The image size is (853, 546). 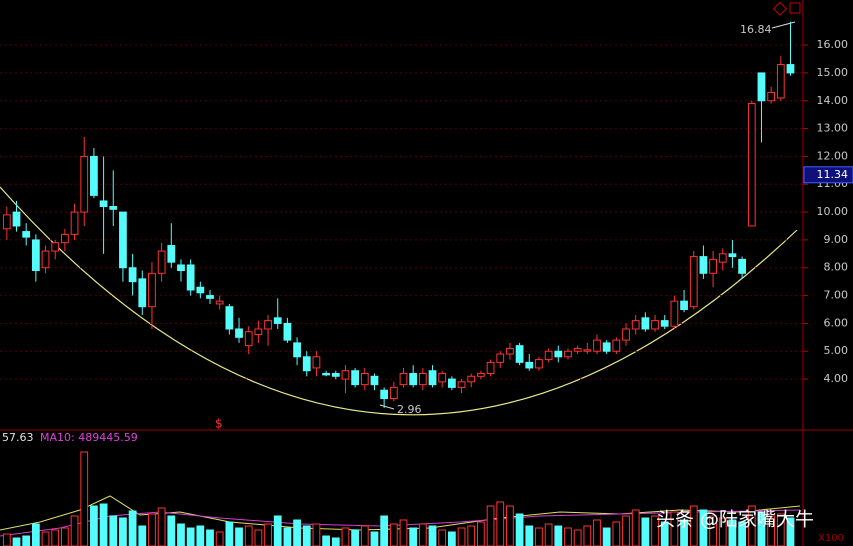 What do you see at coordinates (836, 267) in the screenshot?
I see `y-tick-label: 8.00` at bounding box center [836, 267].